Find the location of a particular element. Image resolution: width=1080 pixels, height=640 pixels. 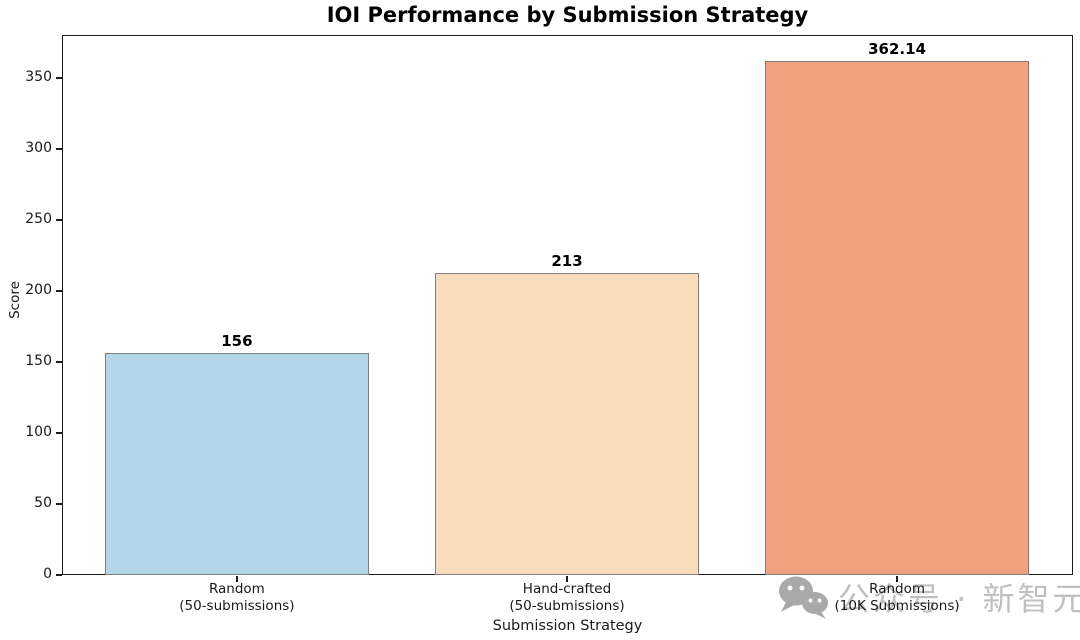

watermark-text: 公众号 · 新智元 is located at coordinates (959, 599).